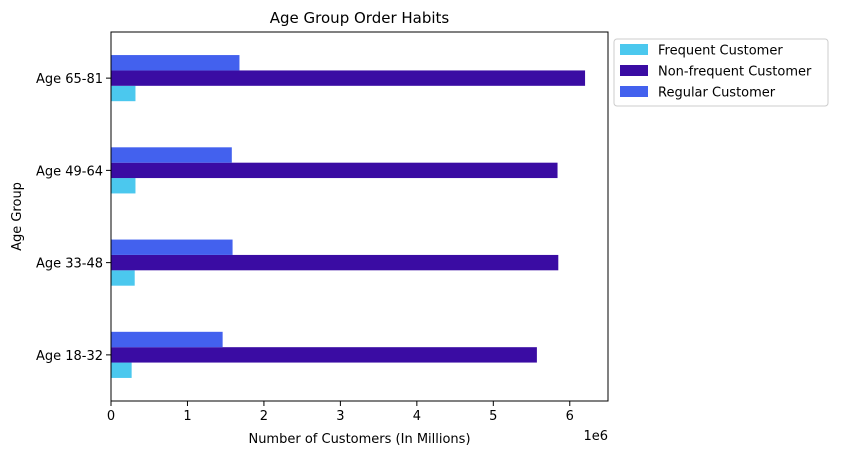 The width and height of the screenshot is (842, 453). Describe the element at coordinates (69, 79) in the screenshot. I see `y-tick-label: Age 65-81` at that location.